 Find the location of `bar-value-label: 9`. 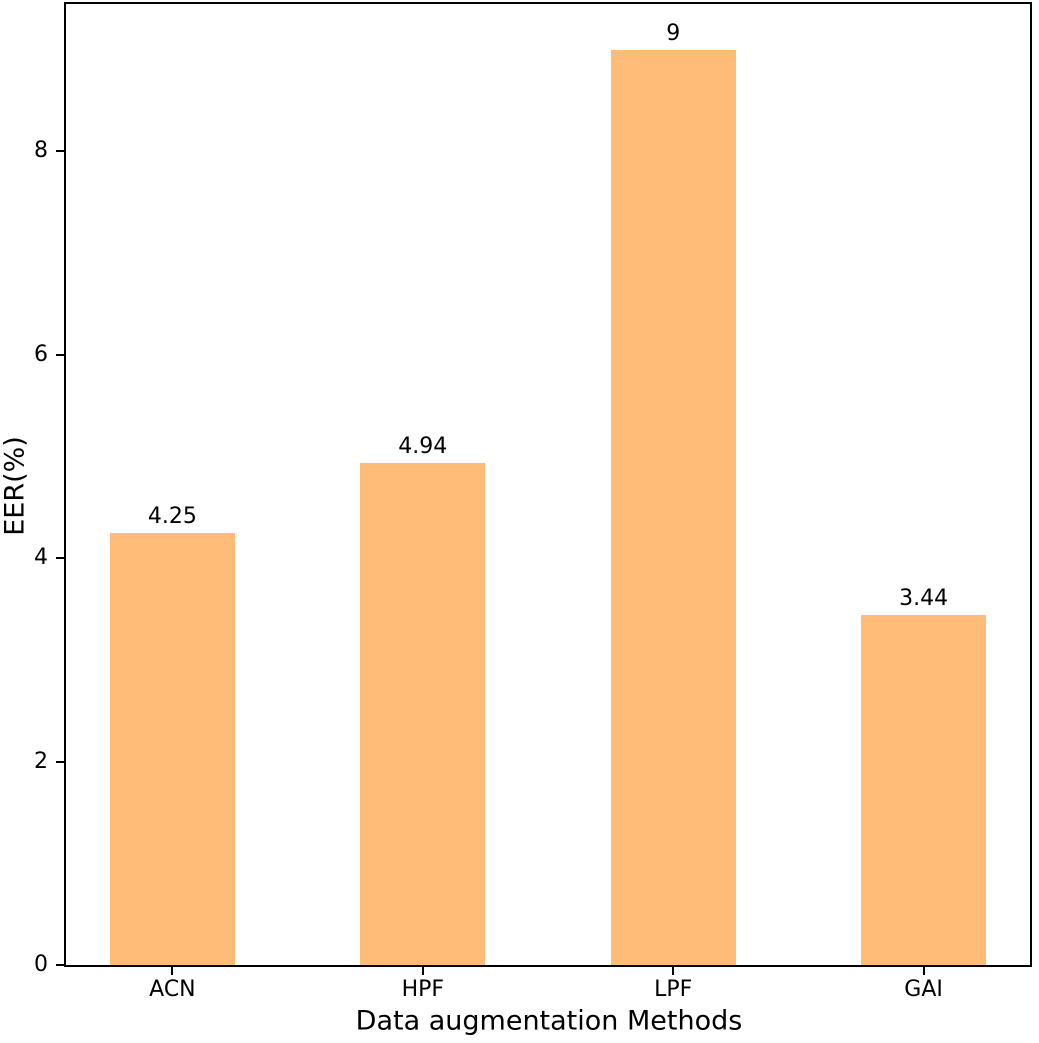

bar-value-label: 9 is located at coordinates (673, 33).